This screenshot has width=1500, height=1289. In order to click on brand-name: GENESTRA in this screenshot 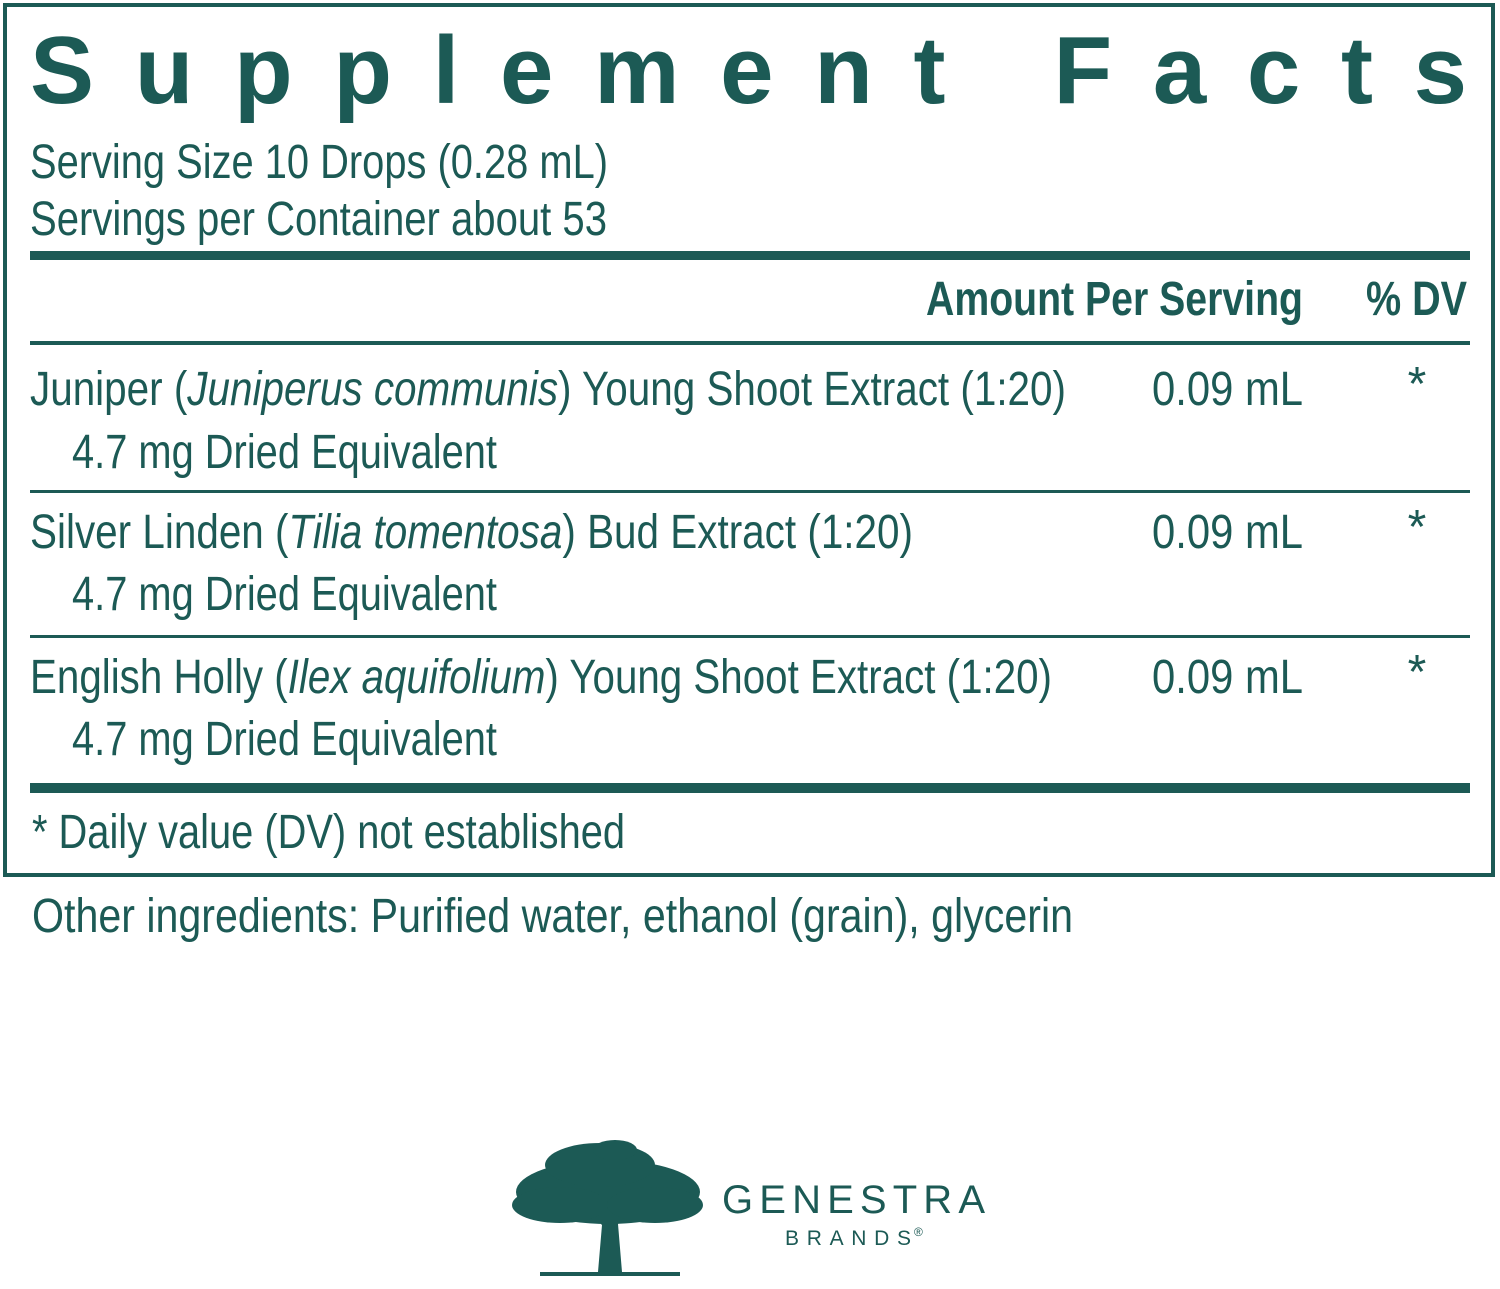, I will do `click(853, 1200)`.